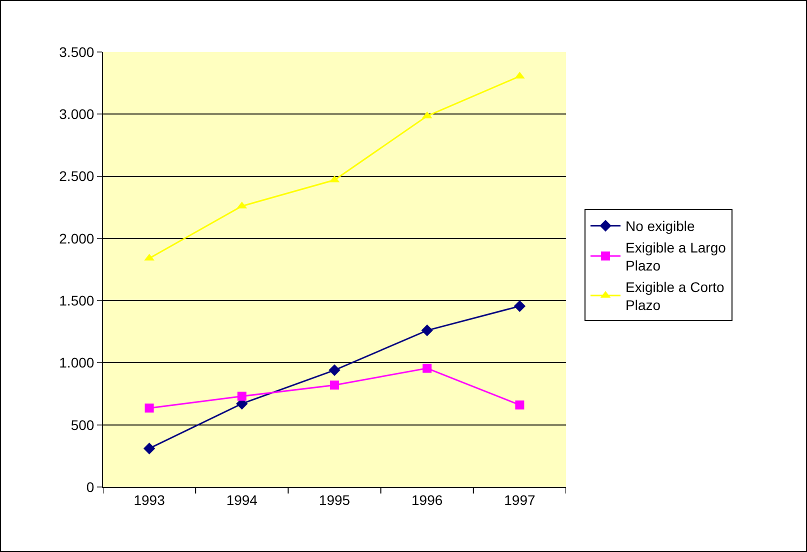 This screenshot has height=552, width=807. What do you see at coordinates (334, 500) in the screenshot?
I see `x-tick-label: 1995` at bounding box center [334, 500].